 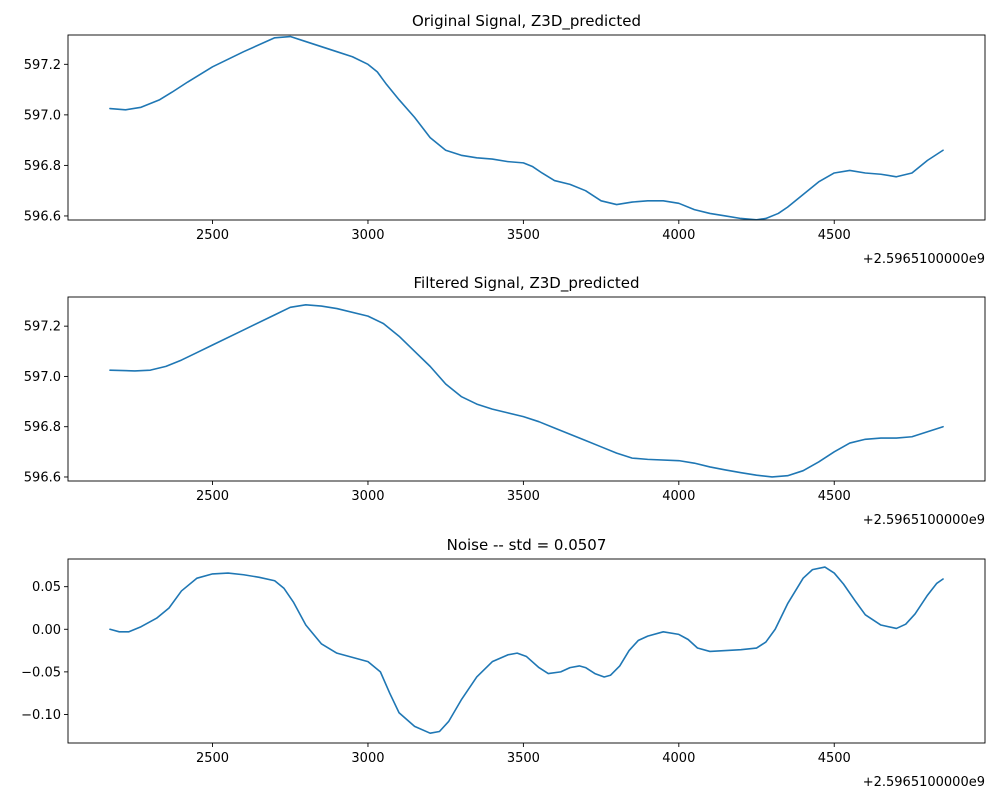 What do you see at coordinates (41, 672) in the screenshot?
I see `y-tick-label: −0.05` at bounding box center [41, 672].